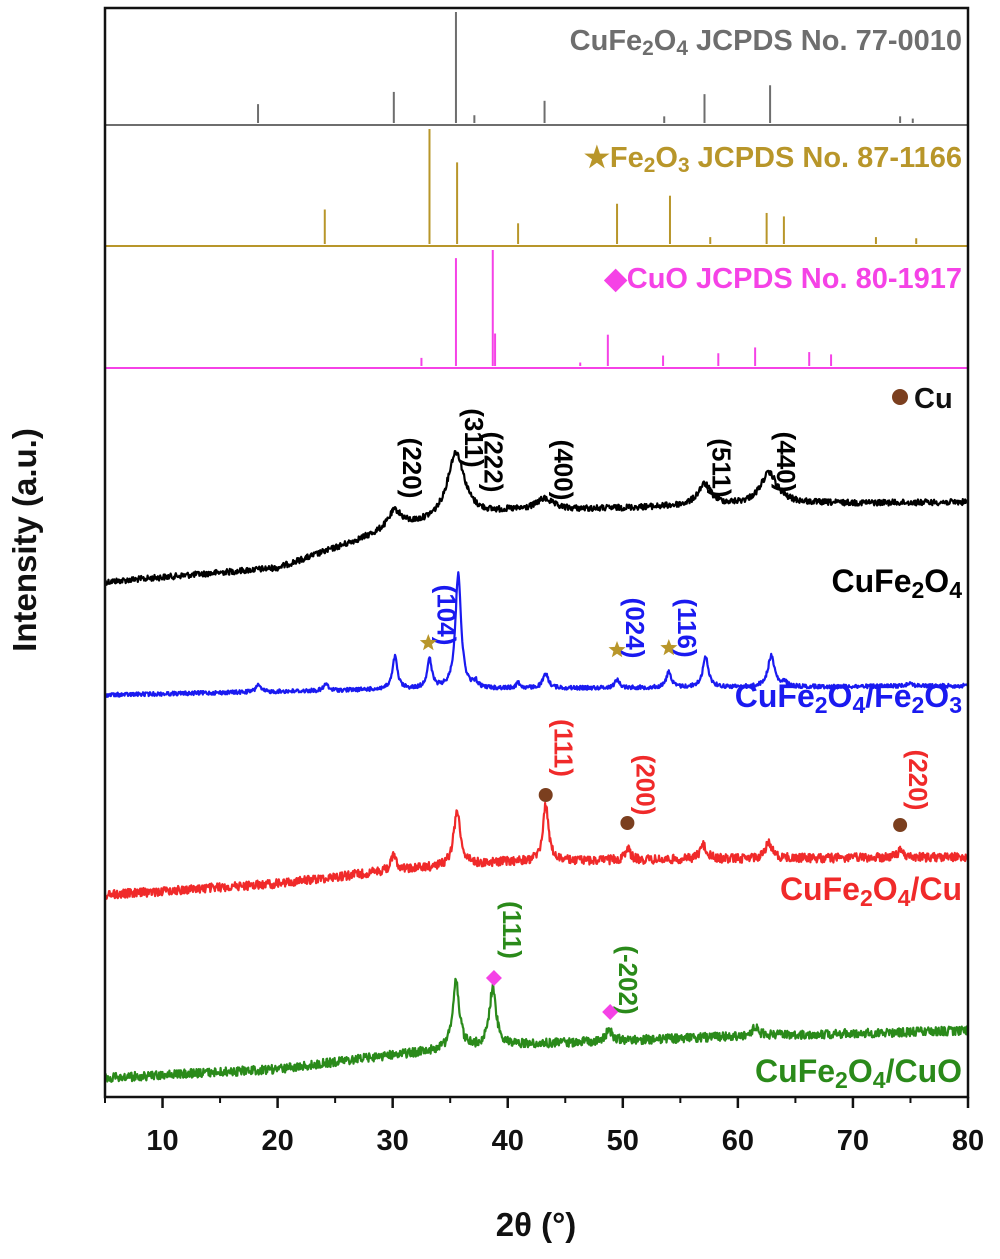 The image size is (1000, 1259). What do you see at coordinates (623, 1141) in the screenshot?
I see `x-tick-label: 50` at bounding box center [623, 1141].